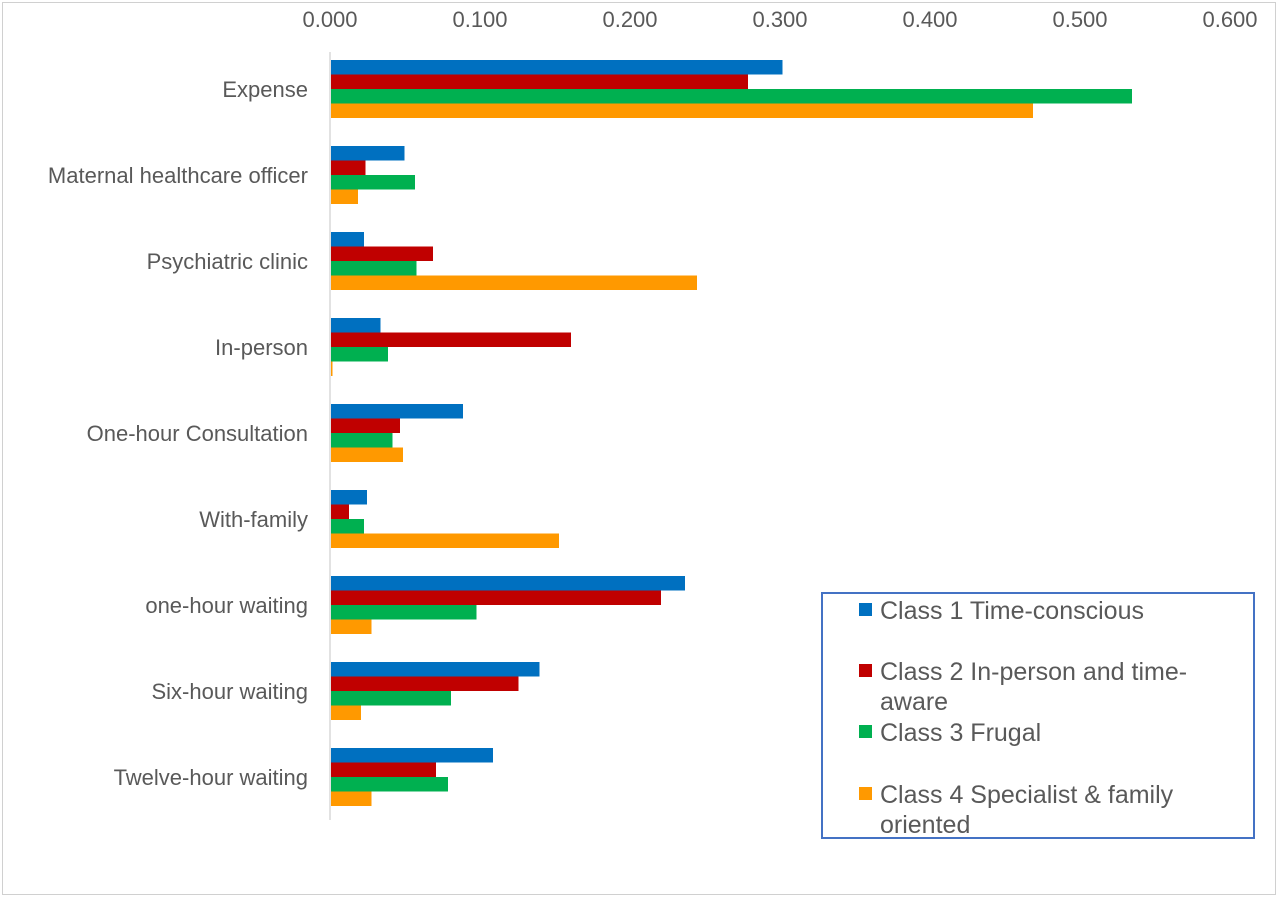  I want to click on legend-label: Class 2 In-person and time-, so click(1033, 672).